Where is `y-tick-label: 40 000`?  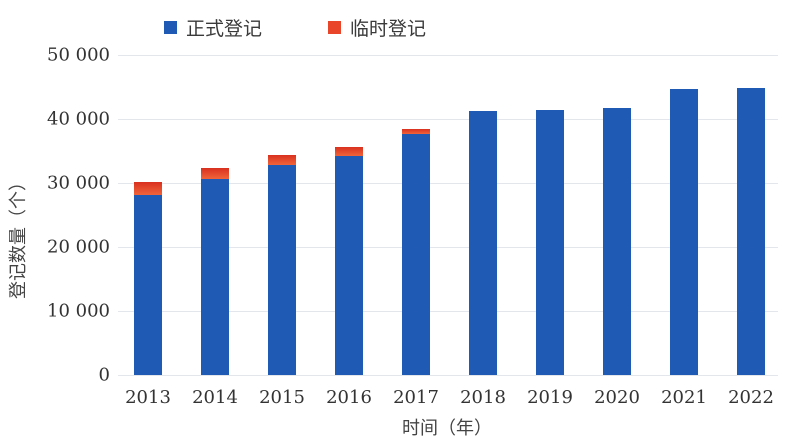
y-tick-label: 40 000 is located at coordinates (78, 119).